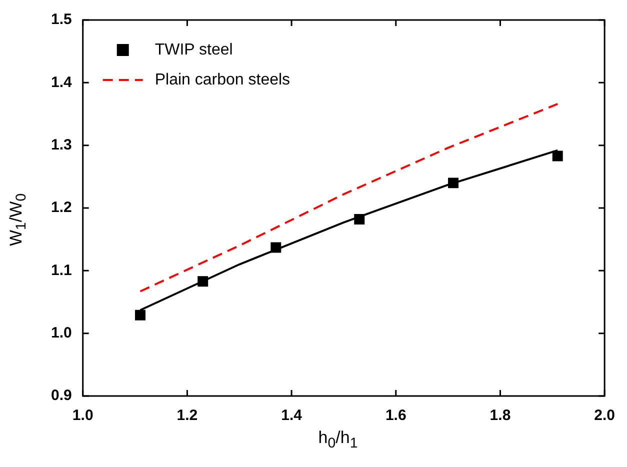  Describe the element at coordinates (292, 415) in the screenshot. I see `x-tick-label: 1.4` at that location.